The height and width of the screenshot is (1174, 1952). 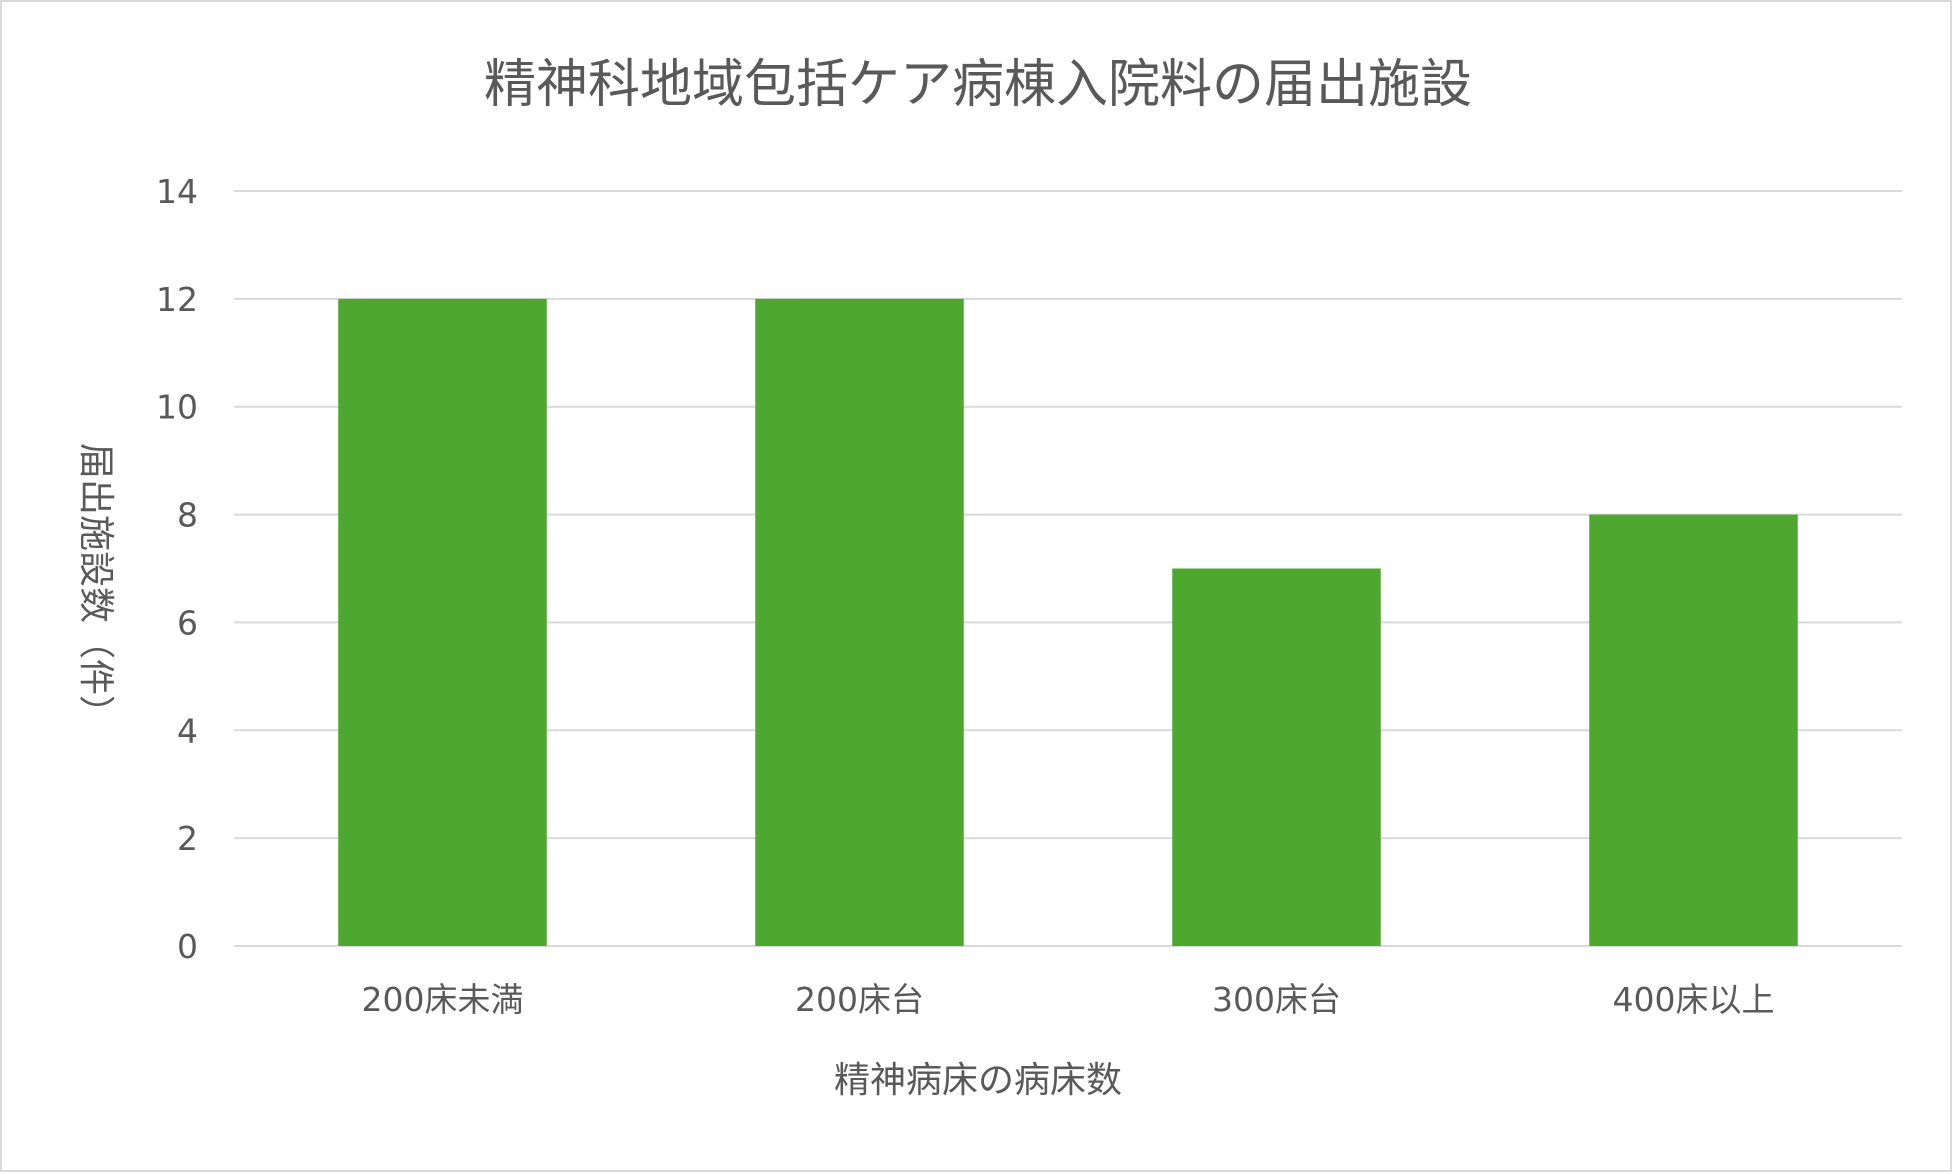 I want to click on y-tick-label: 2, so click(x=187, y=838).